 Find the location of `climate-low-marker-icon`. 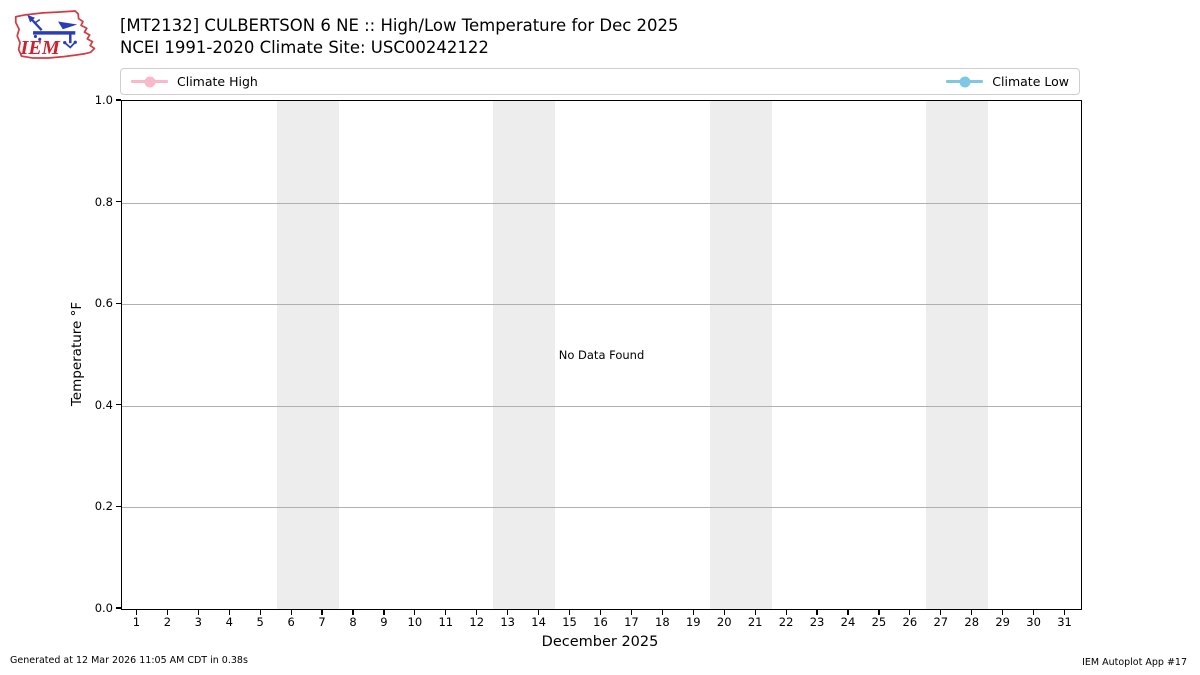

climate-low-marker-icon is located at coordinates (965, 81).